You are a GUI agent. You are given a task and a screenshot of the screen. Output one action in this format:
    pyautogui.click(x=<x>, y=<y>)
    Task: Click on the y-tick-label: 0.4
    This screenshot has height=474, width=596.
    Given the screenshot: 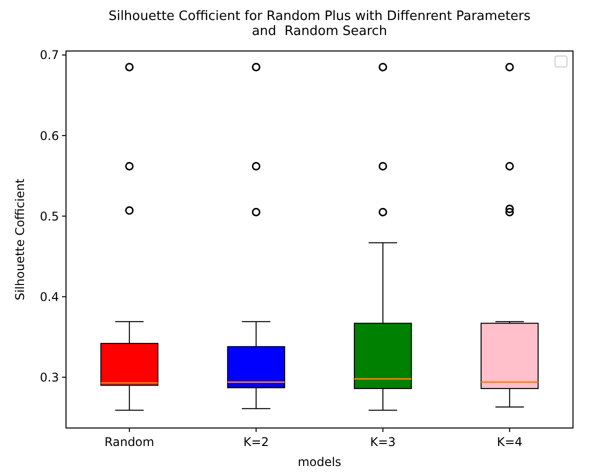 What is the action you would take?
    pyautogui.click(x=49, y=297)
    